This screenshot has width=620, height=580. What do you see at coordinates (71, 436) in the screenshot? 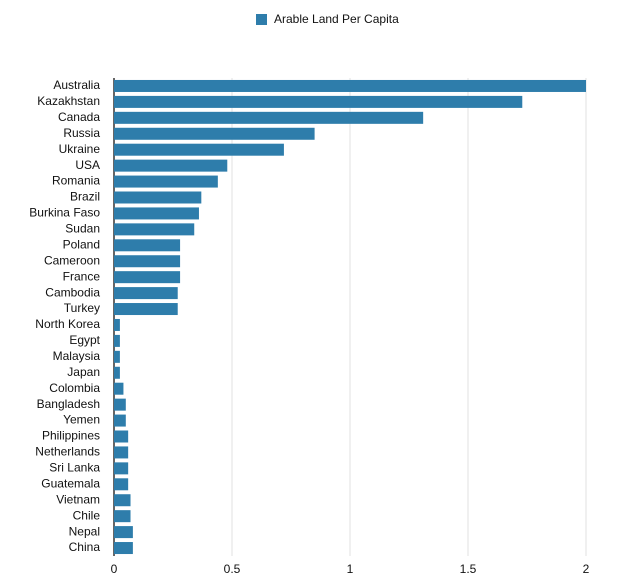
I see `y-tick-label: Philippines` at bounding box center [71, 436].